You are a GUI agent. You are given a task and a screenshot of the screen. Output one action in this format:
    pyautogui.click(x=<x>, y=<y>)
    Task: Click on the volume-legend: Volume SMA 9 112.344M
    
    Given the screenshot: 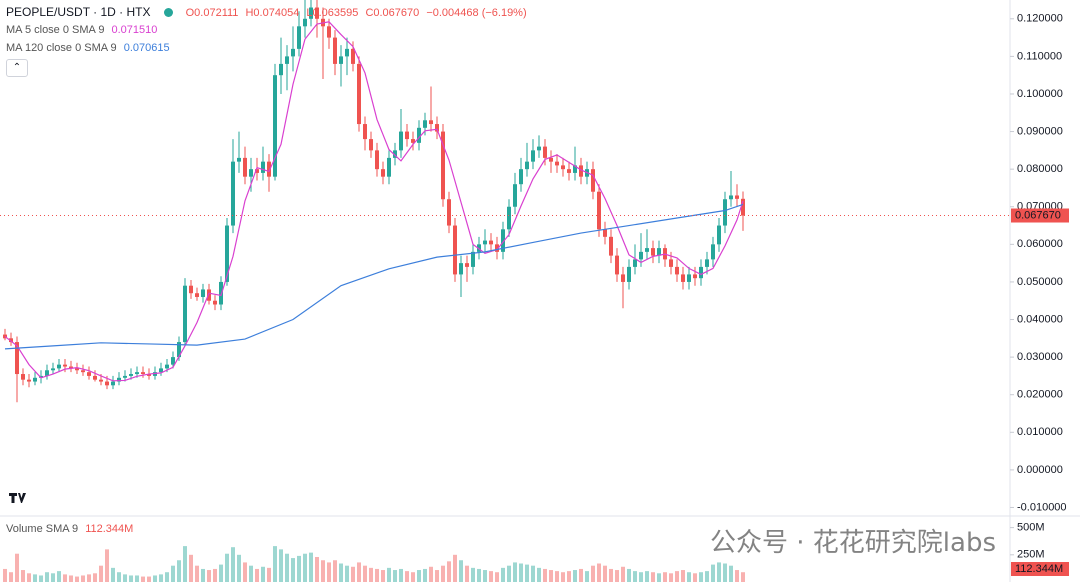 What is the action you would take?
    pyautogui.click(x=71, y=529)
    